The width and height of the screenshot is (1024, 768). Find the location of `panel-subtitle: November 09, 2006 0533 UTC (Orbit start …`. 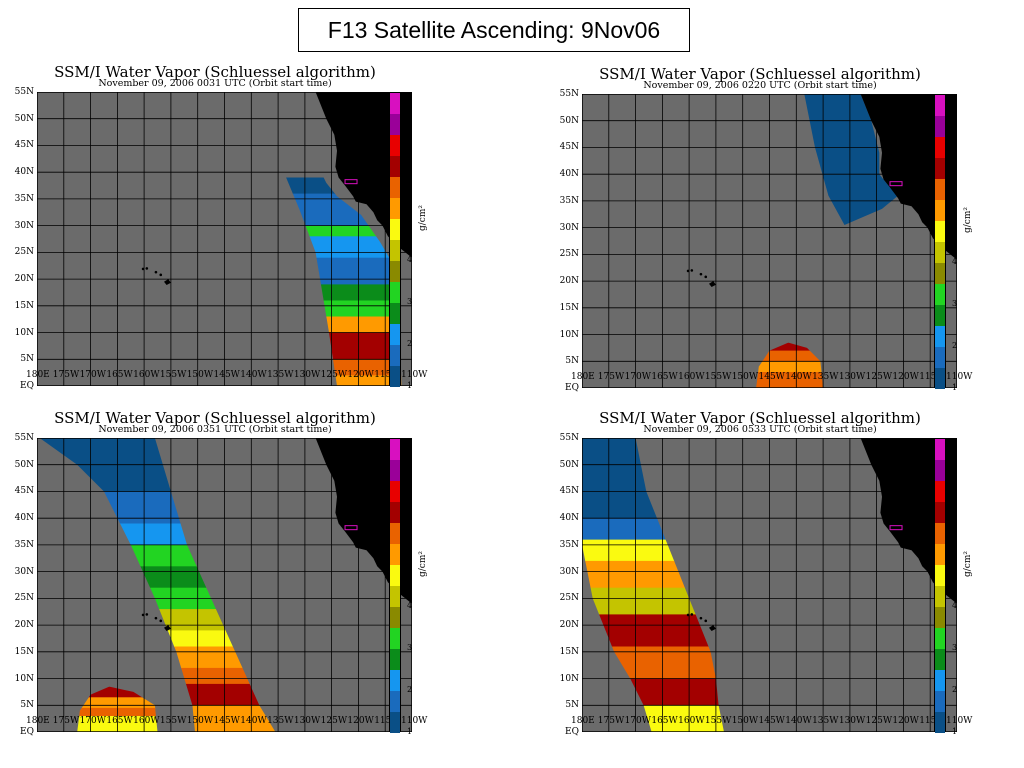

panel-subtitle: November 09, 2006 0533 UTC (Orbit start … is located at coordinates (760, 429).